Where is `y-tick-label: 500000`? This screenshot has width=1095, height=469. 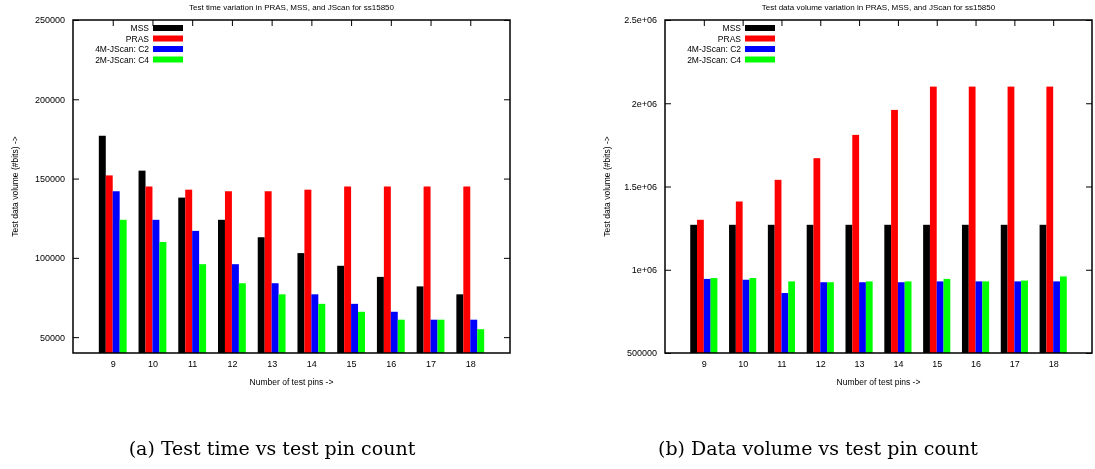
y-tick-label: 500000 is located at coordinates (641, 353).